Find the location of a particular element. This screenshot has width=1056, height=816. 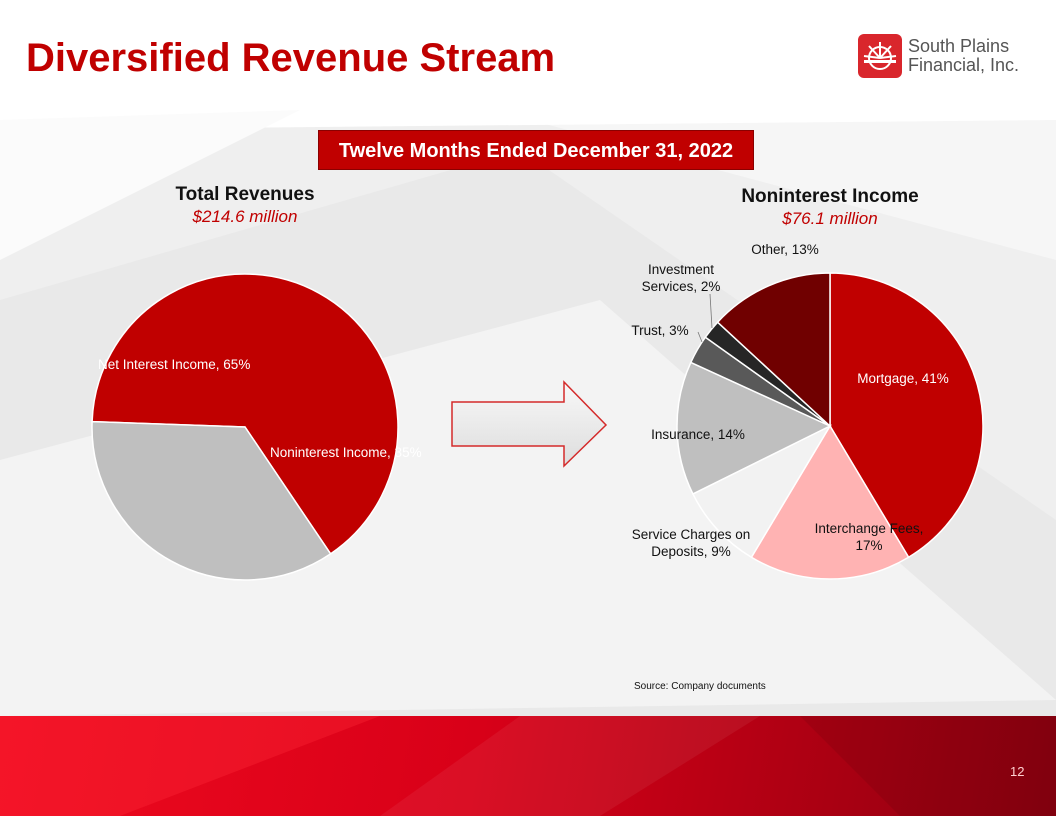

footer-decoration is located at coordinates (528, 766).